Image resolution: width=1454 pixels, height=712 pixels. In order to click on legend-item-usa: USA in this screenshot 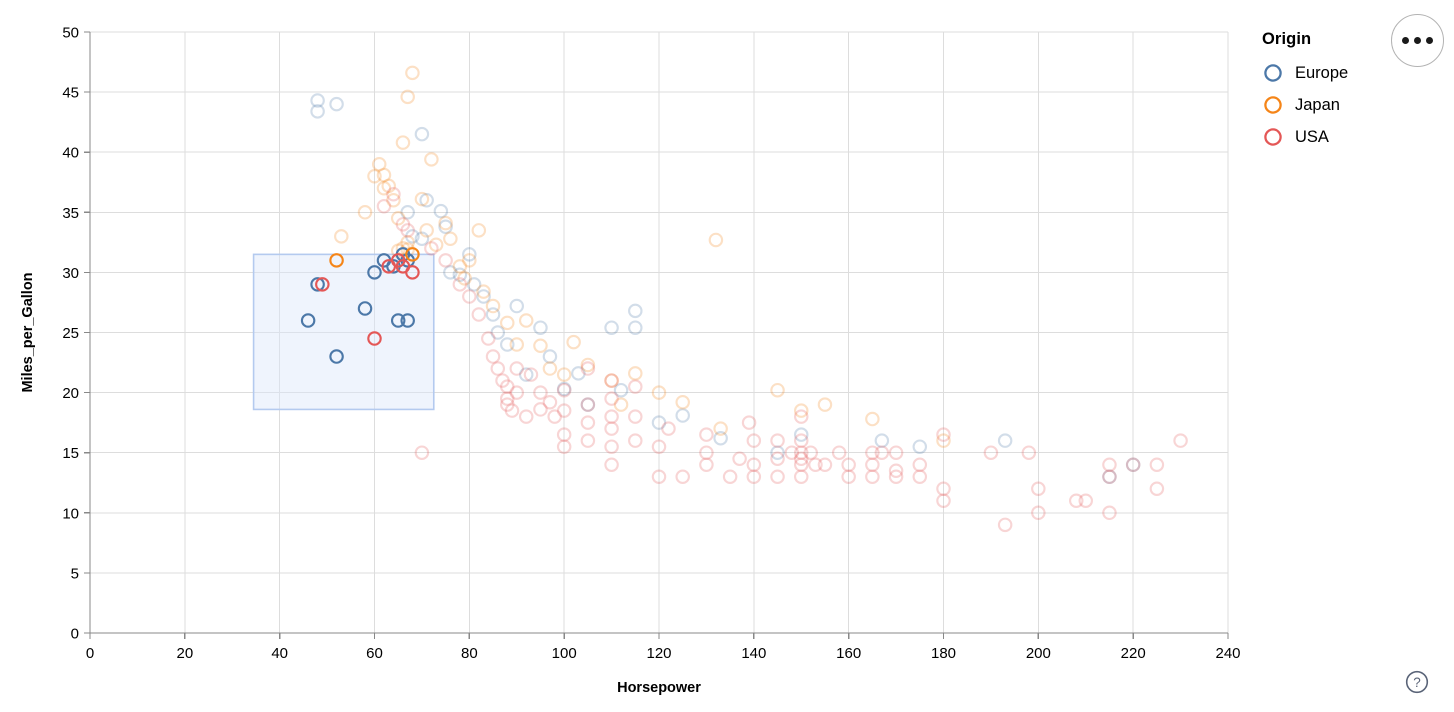, I will do `click(1347, 137)`.